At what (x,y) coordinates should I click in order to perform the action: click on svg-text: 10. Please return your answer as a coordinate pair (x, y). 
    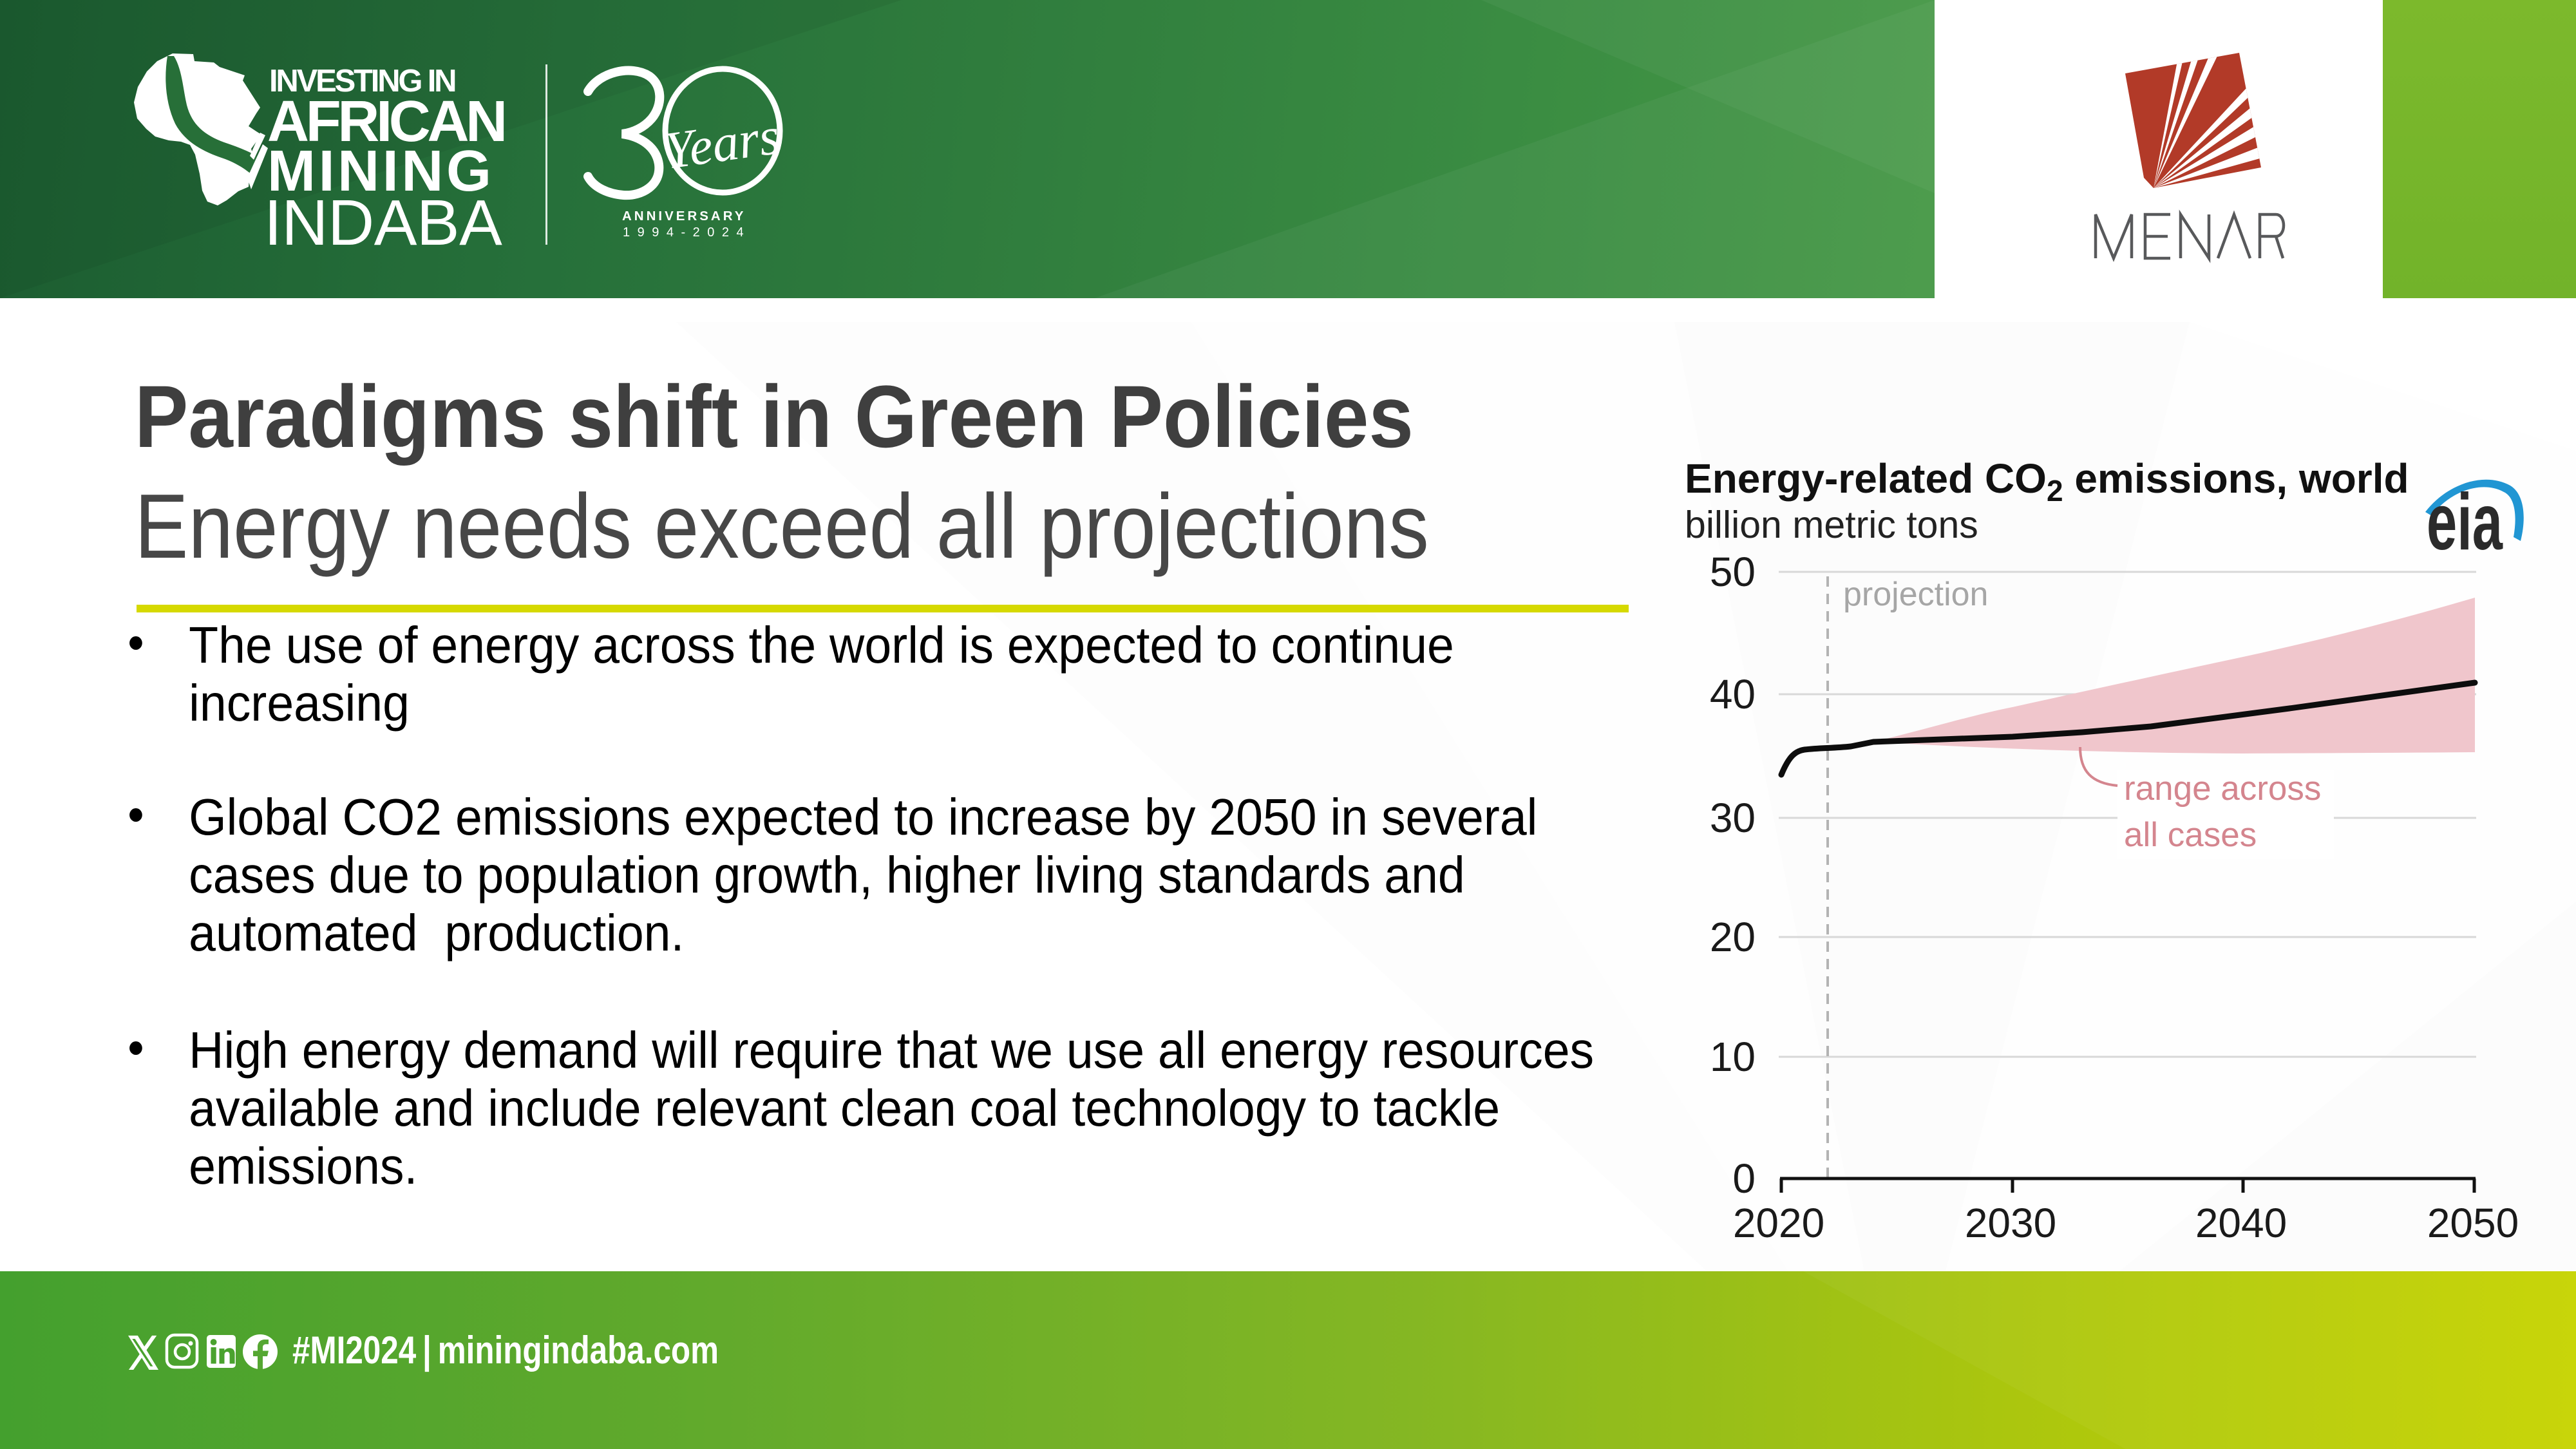
    Looking at the image, I should click on (1733, 1057).